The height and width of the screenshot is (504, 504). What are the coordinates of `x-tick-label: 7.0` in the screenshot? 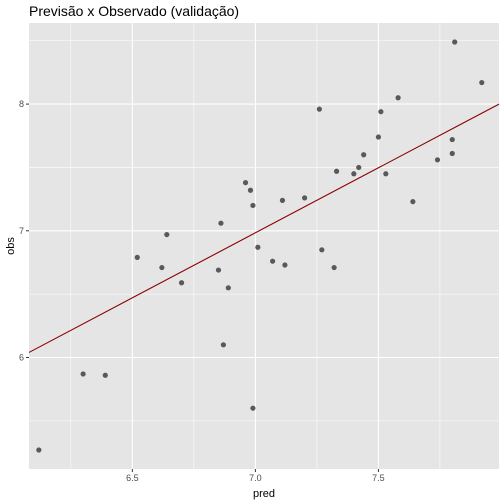 It's located at (255, 478).